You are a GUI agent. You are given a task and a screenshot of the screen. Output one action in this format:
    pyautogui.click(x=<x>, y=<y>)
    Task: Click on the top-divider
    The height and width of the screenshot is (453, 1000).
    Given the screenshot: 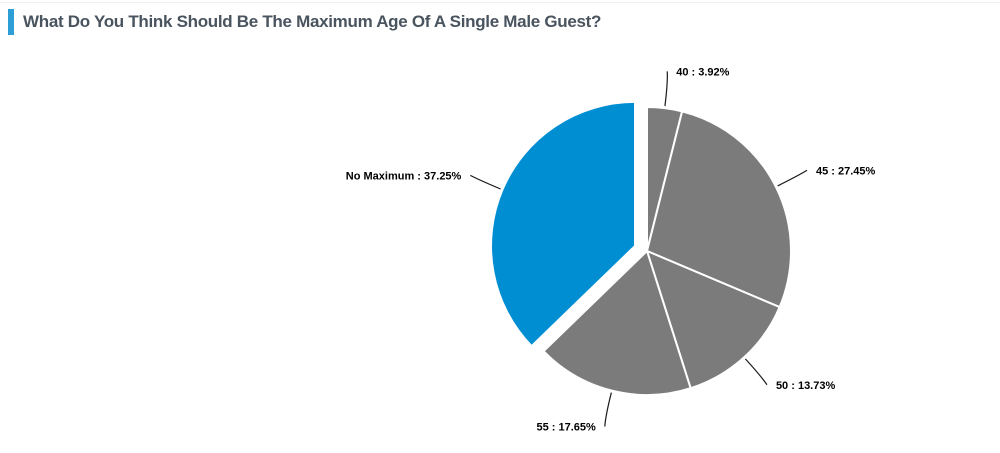 What is the action you would take?
    pyautogui.click(x=500, y=2)
    